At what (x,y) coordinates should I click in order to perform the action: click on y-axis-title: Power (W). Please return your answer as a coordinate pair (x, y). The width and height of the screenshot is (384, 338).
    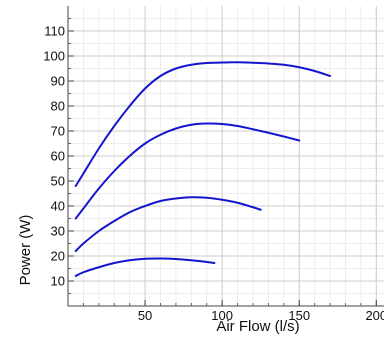
    Looking at the image, I should click on (25, 250).